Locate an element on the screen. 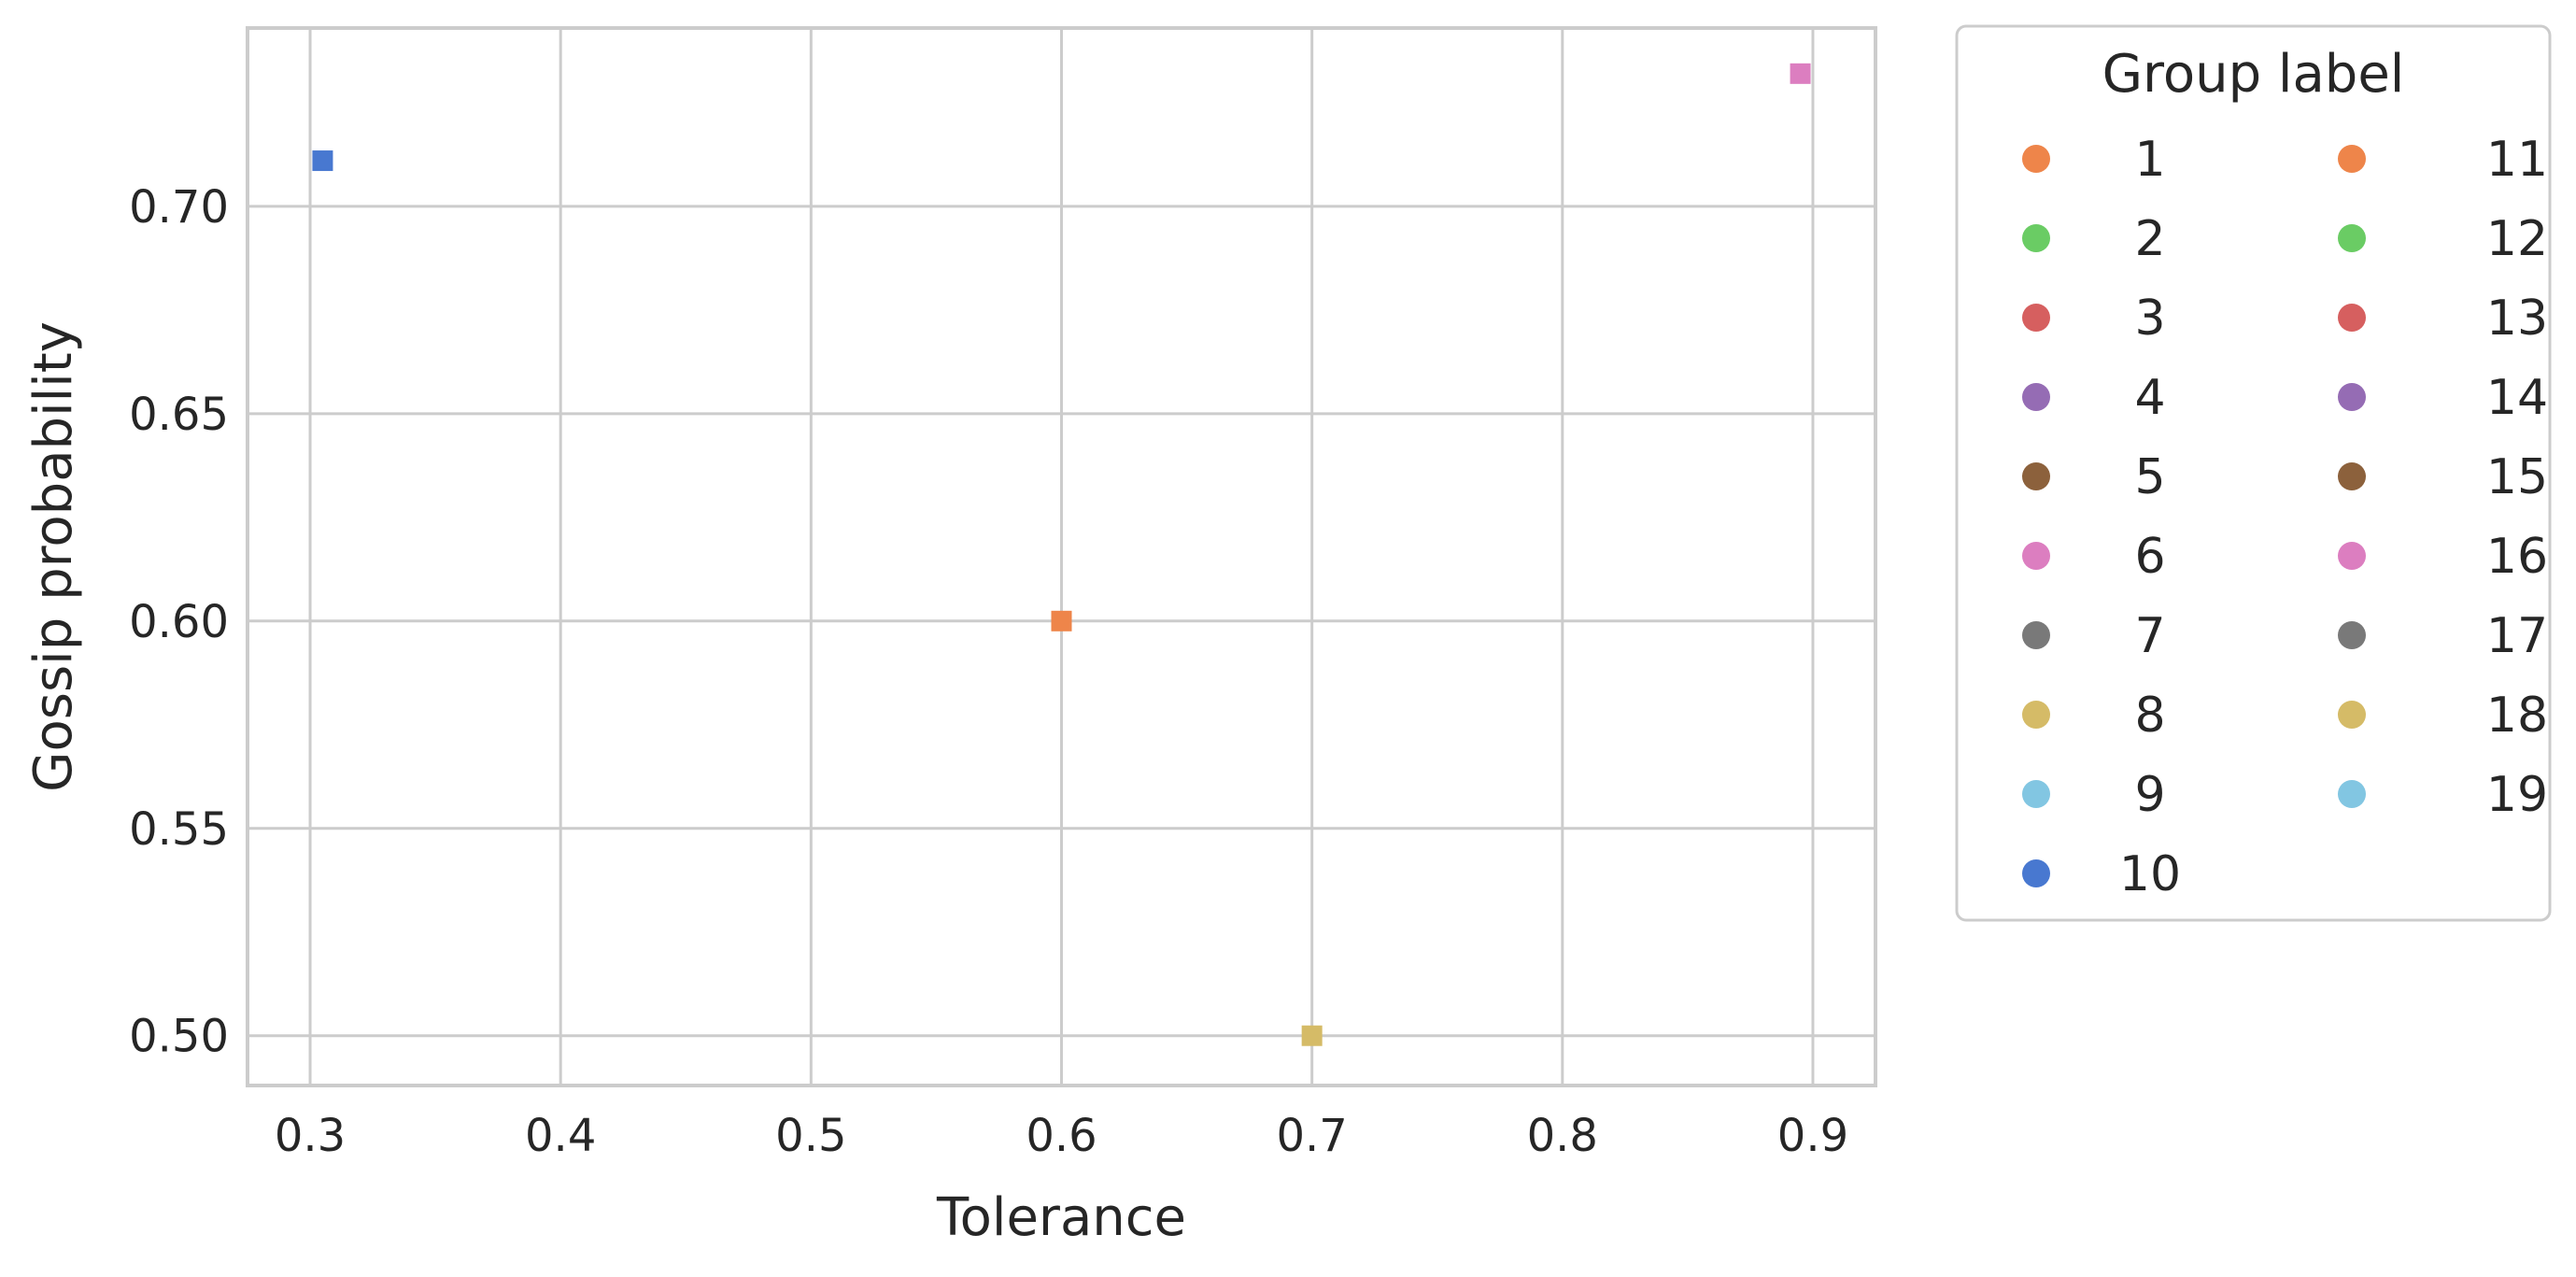  x-tick-label: 0.9 is located at coordinates (1812, 1136).